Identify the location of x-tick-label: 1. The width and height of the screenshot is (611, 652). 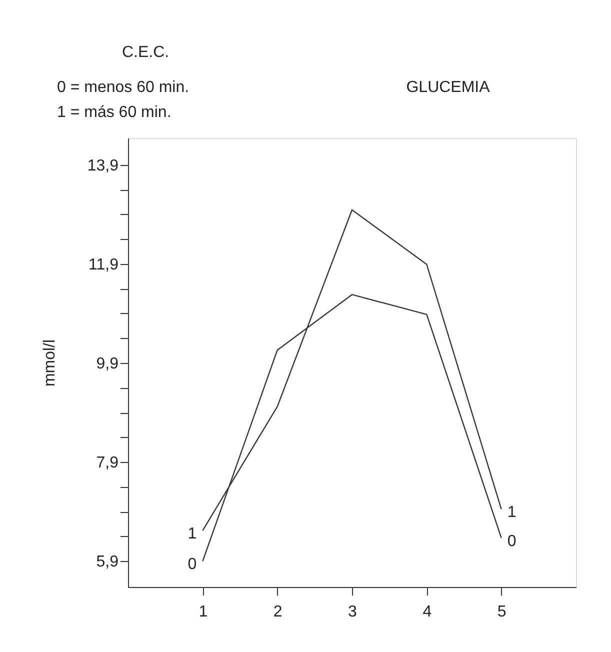
(203, 612).